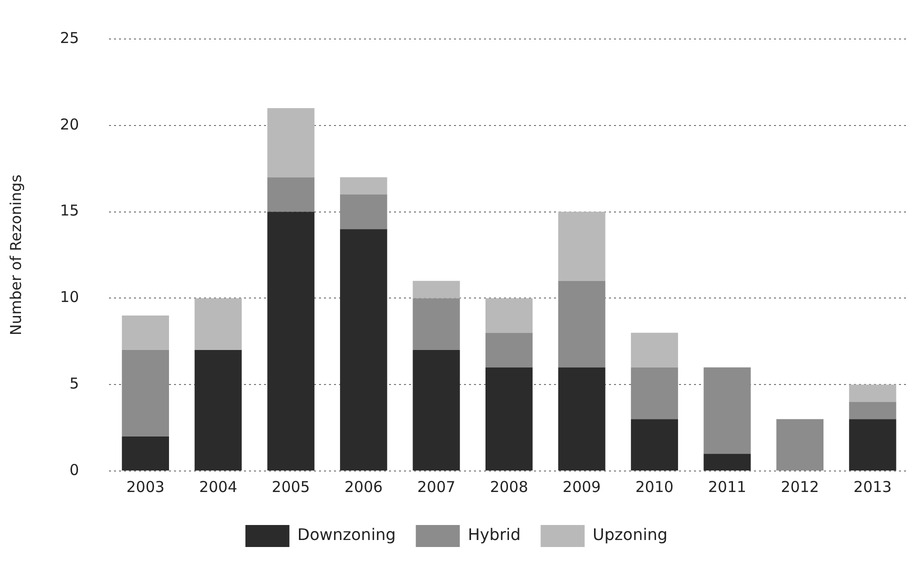  I want to click on x-tick-label: 2007, so click(436, 487).